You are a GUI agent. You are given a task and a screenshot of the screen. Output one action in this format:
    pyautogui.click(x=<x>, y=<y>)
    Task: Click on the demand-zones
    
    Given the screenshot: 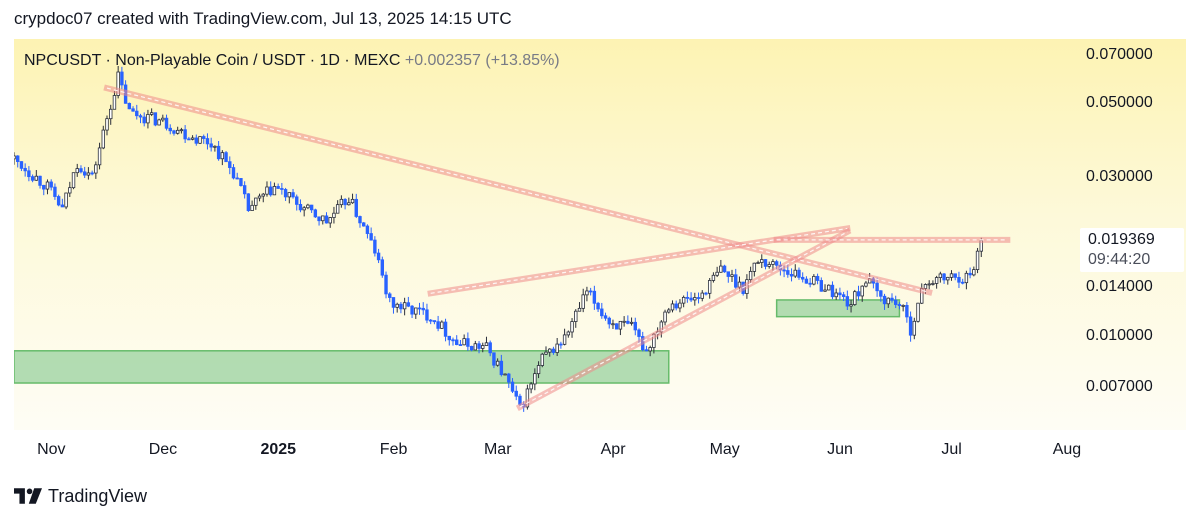 What is the action you would take?
    pyautogui.click(x=457, y=341)
    